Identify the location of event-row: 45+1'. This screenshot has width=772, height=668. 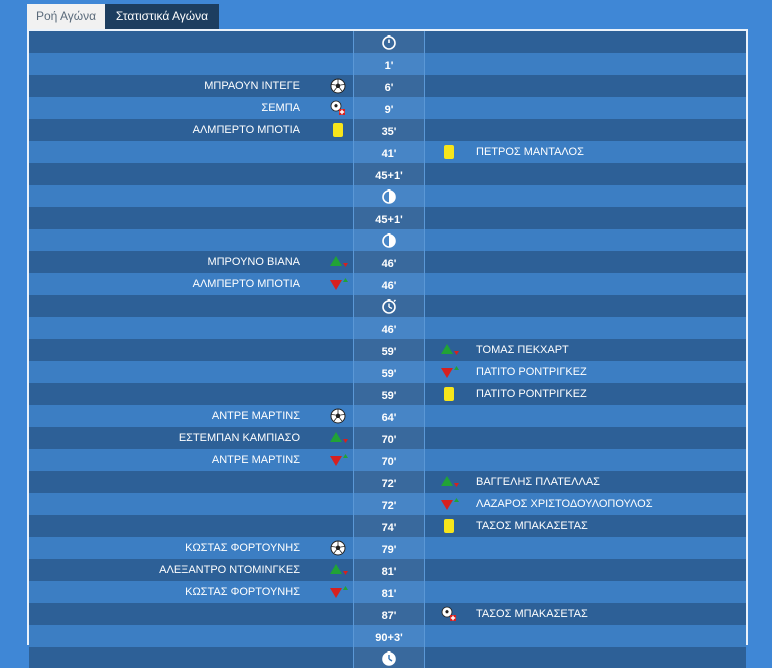
(387, 218).